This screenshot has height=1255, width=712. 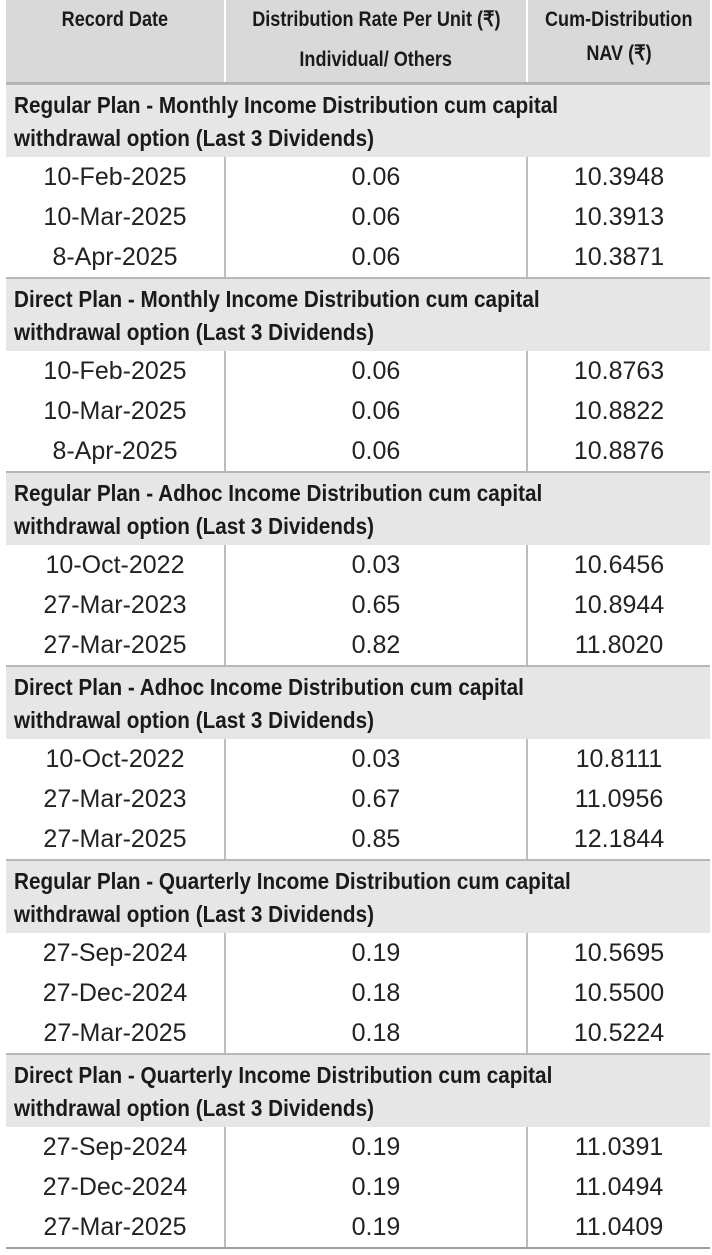 I want to click on table-row: 27-Mar-2025 0.85 12.1844, so click(x=358, y=839).